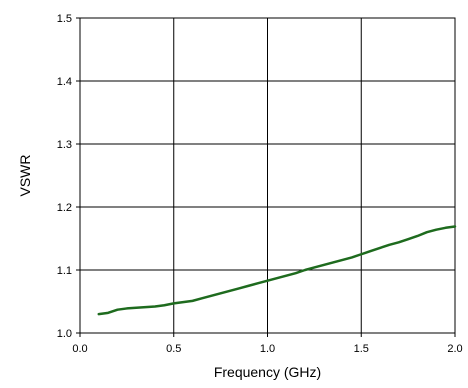 Image resolution: width=468 pixels, height=388 pixels. I want to click on x-tick-label: 2.0, so click(454, 349).